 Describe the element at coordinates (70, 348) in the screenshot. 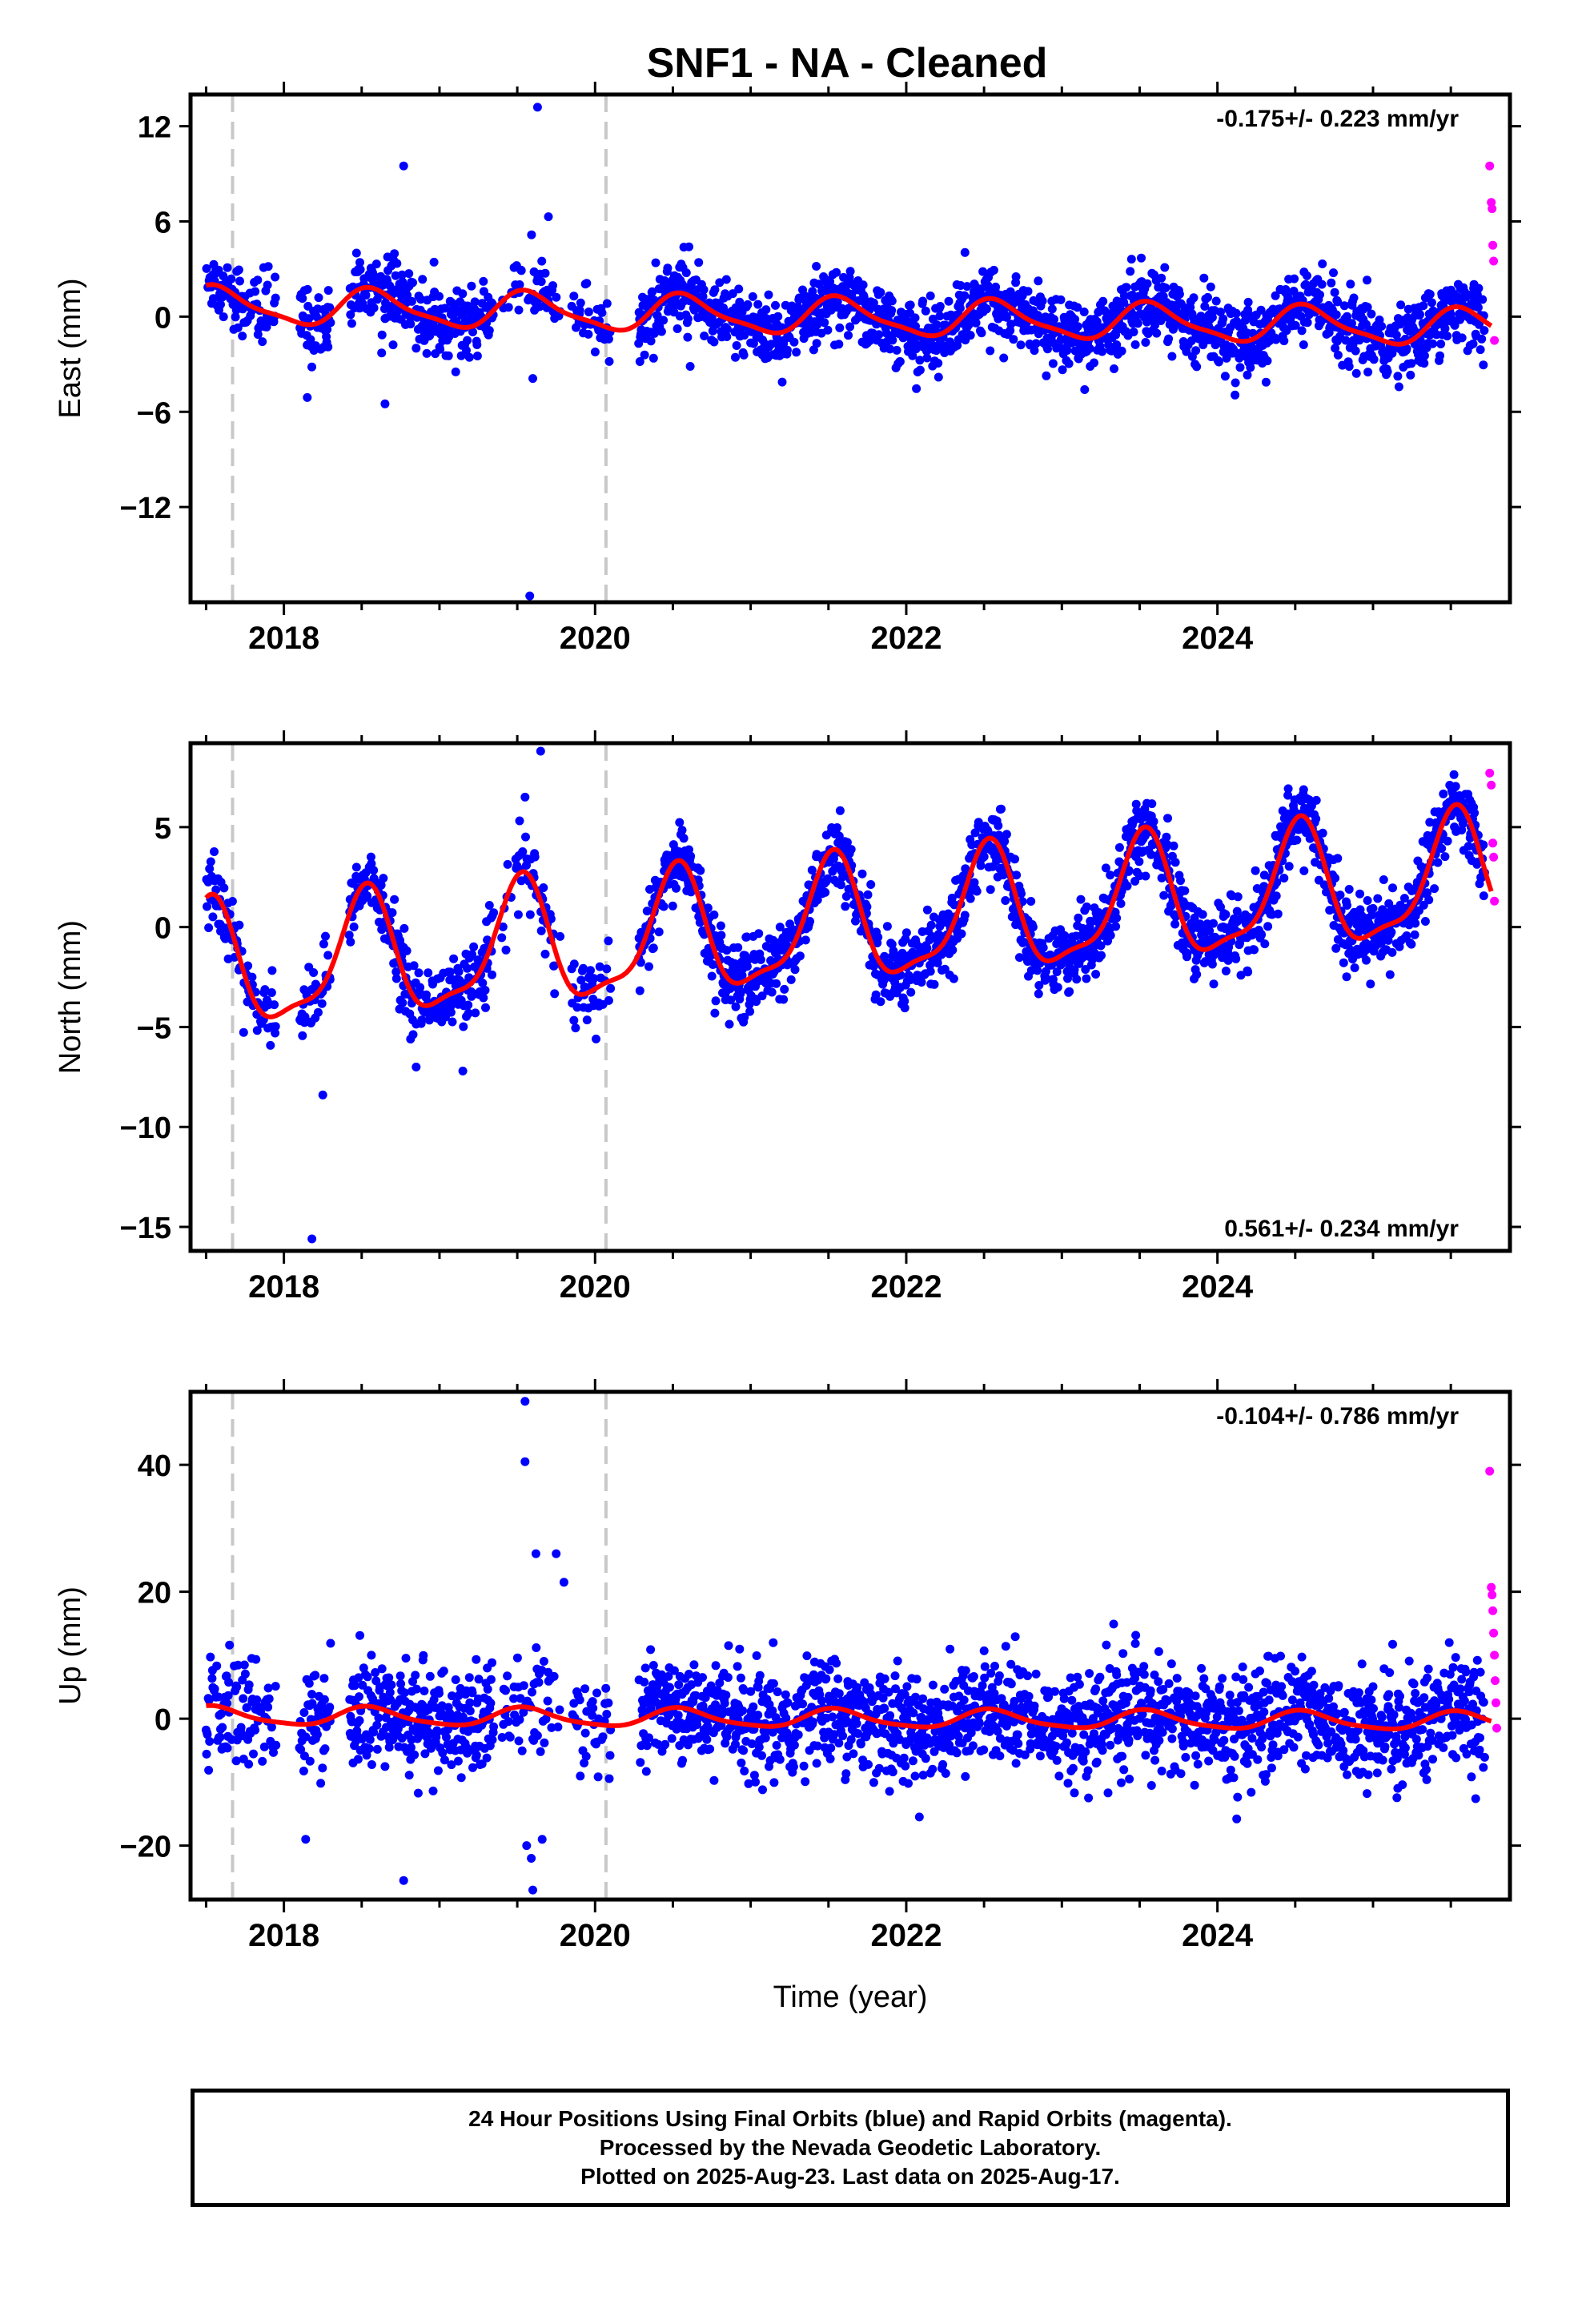

I see `y-axis-title: East (mm)` at that location.